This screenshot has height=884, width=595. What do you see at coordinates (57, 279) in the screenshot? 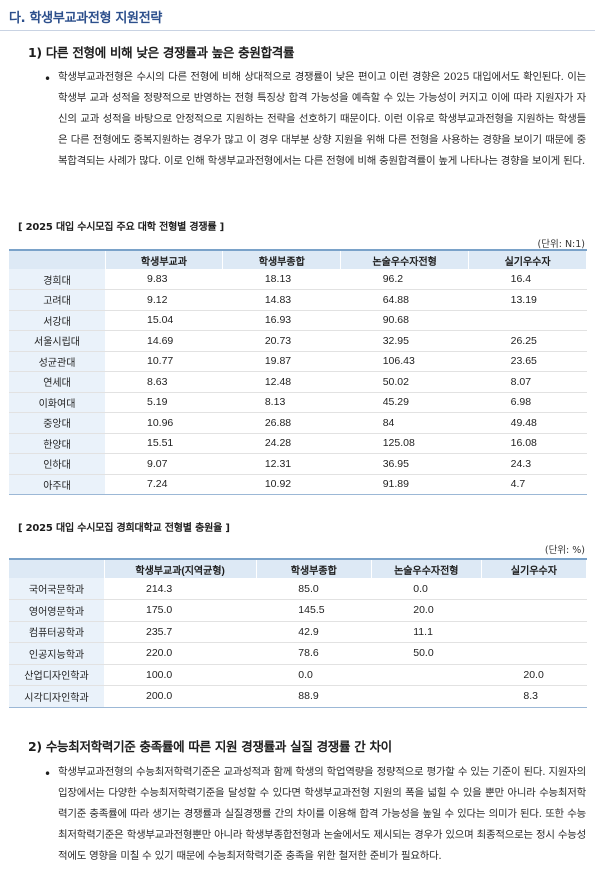
I see `row-label: 경희대` at bounding box center [57, 279].